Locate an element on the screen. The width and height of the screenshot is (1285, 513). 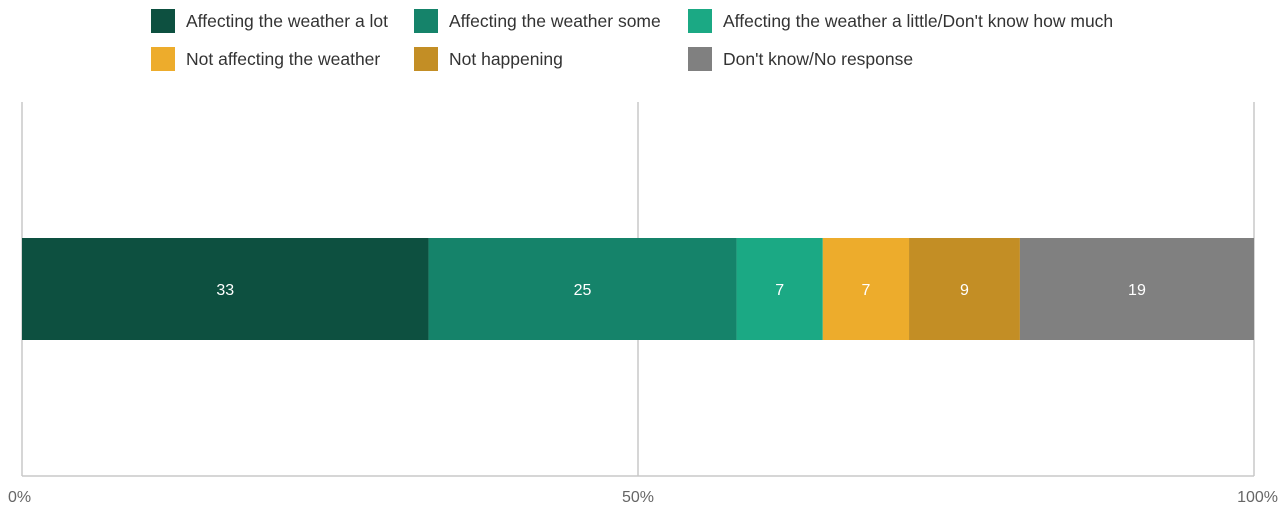
bar-segment-not-affecting-the-weather is located at coordinates (866, 289).